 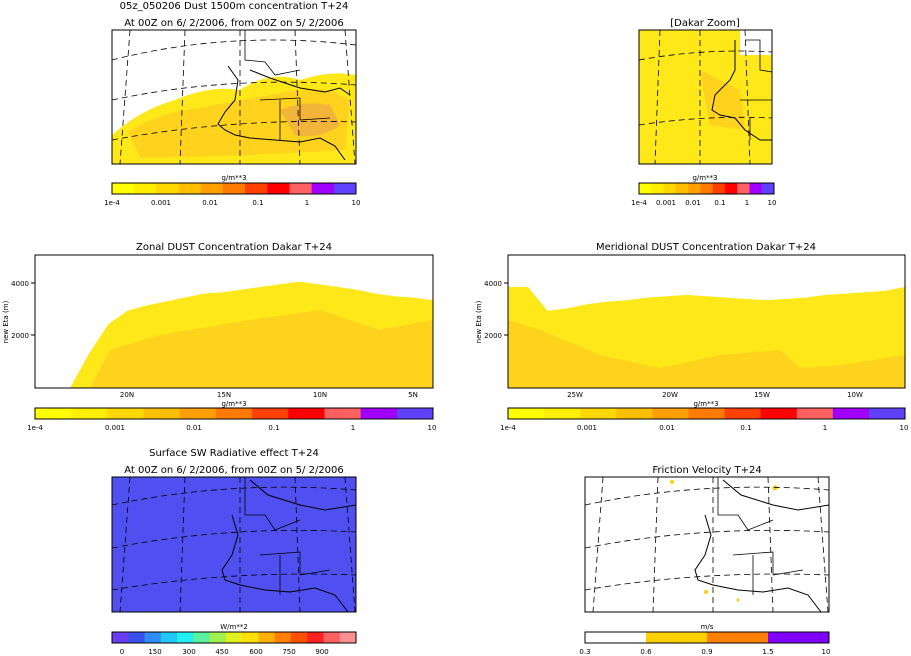 What do you see at coordinates (705, 23) in the screenshot?
I see `dakar-zoom-title: [Dakar Zoom]` at bounding box center [705, 23].